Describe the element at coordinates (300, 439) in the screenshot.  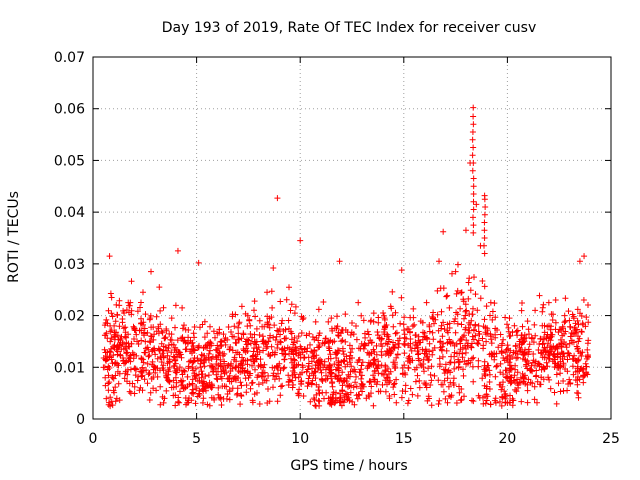
I see `x-tick-label: 10` at that location.